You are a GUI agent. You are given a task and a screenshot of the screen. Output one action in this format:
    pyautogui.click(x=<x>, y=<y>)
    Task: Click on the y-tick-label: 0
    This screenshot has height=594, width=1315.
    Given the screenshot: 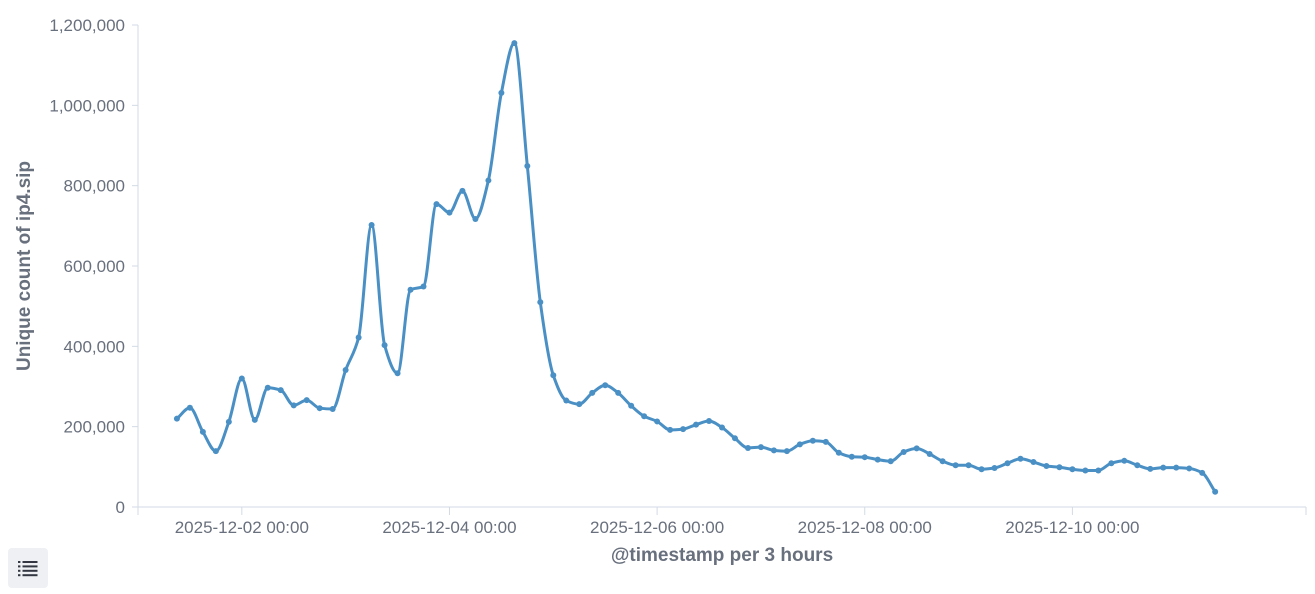 What is the action you would take?
    pyautogui.click(x=120, y=507)
    